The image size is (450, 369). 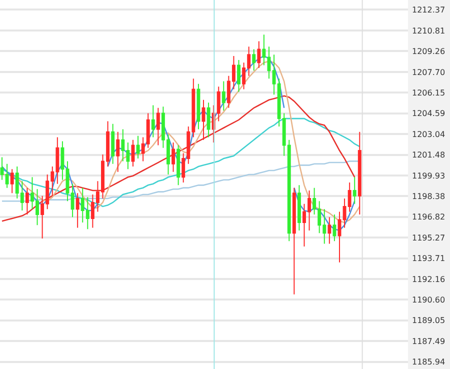 I want to click on y-tick-label: 1196.82, so click(x=429, y=217).